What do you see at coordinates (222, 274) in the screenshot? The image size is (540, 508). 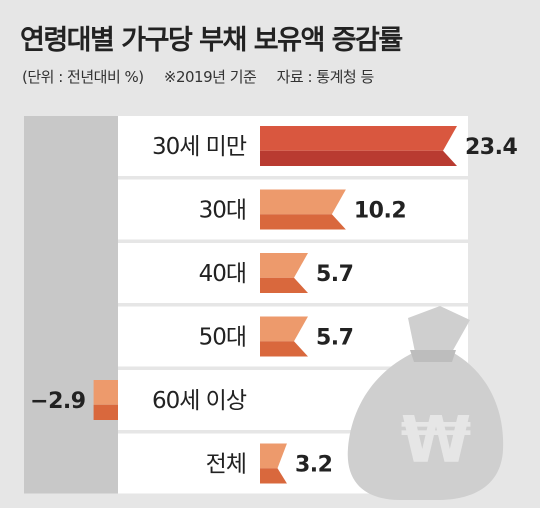 I see `category-label: 40대` at bounding box center [222, 274].